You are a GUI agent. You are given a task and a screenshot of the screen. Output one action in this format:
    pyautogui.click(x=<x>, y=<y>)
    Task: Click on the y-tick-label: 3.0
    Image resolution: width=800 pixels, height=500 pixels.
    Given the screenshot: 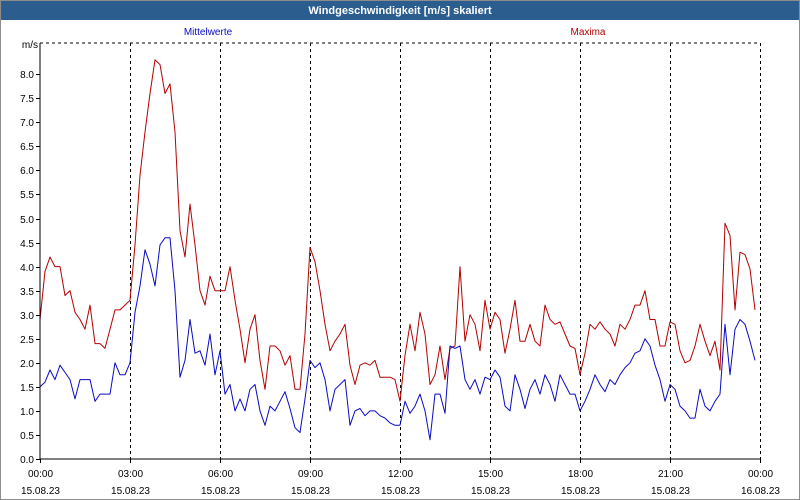 What is the action you would take?
    pyautogui.click(x=27, y=316)
    